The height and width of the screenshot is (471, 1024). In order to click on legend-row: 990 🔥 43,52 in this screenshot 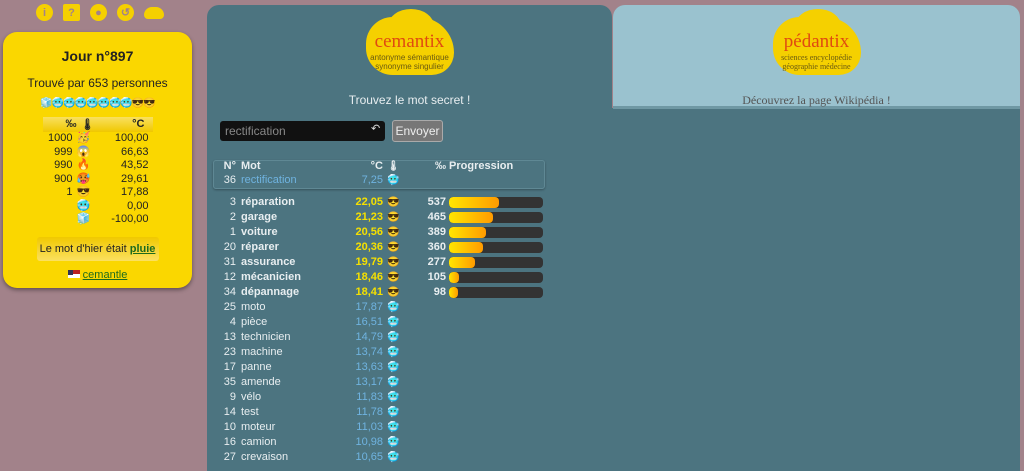, I will do `click(98, 166)`.